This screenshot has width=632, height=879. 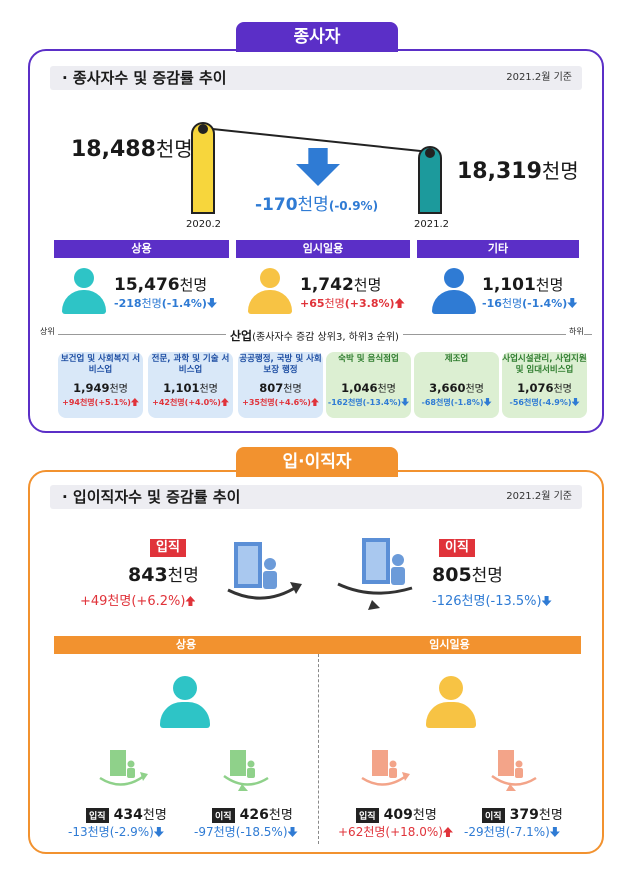 I want to click on group-bar-temp: 임시일용, so click(x=449, y=645).